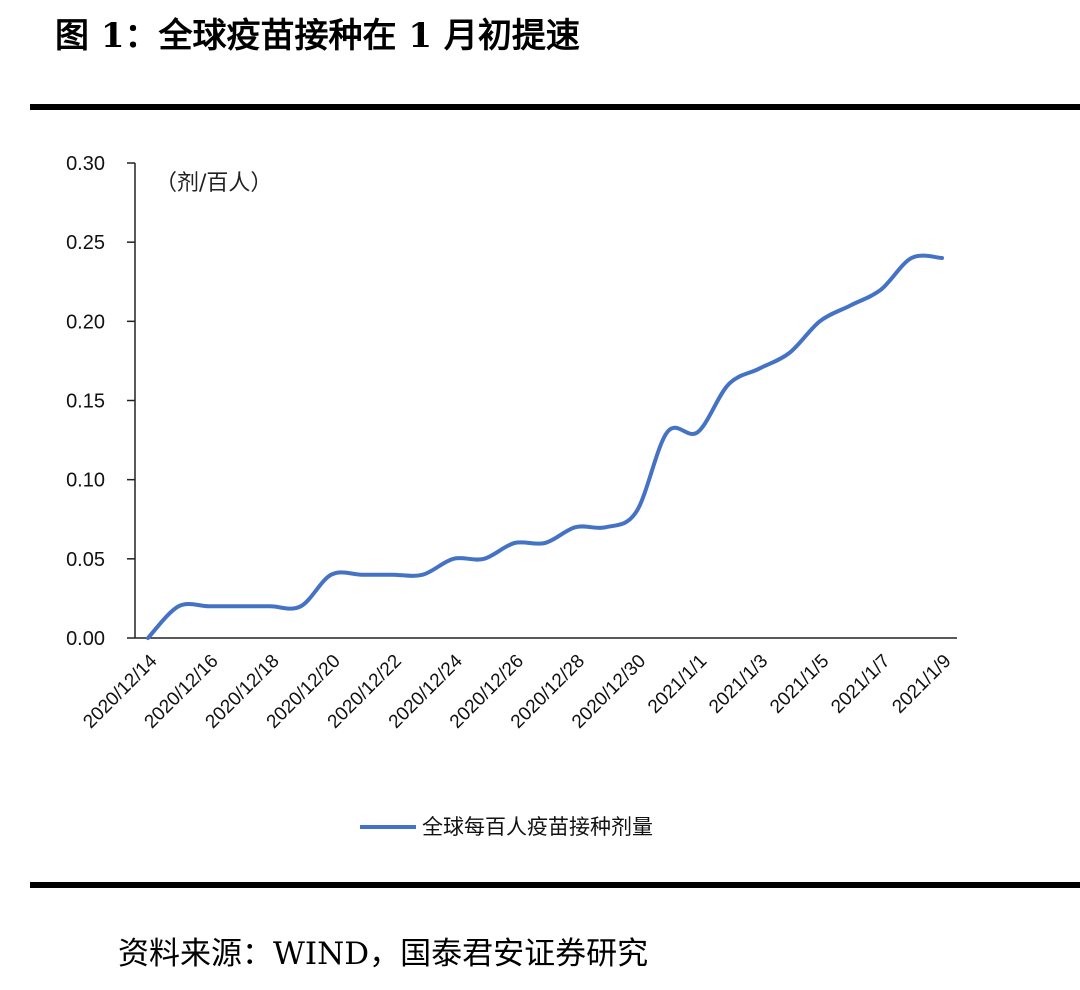 This screenshot has width=1080, height=990. I want to click on y-tick-label: 0.20, so click(85, 322).